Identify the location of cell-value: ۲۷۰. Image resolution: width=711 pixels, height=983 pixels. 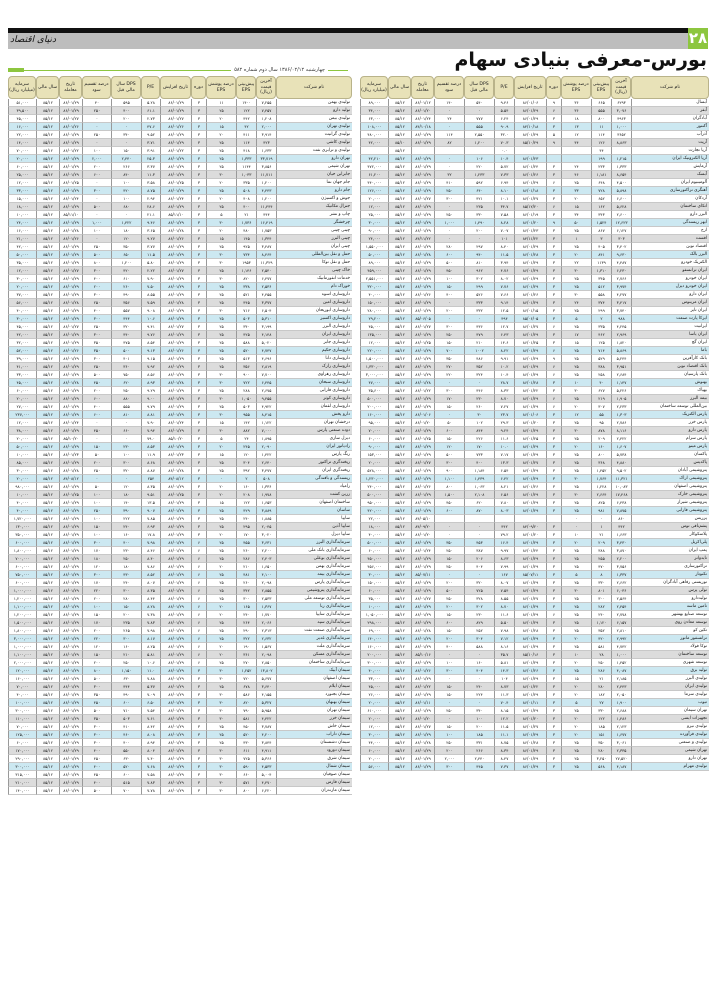
(449, 367).